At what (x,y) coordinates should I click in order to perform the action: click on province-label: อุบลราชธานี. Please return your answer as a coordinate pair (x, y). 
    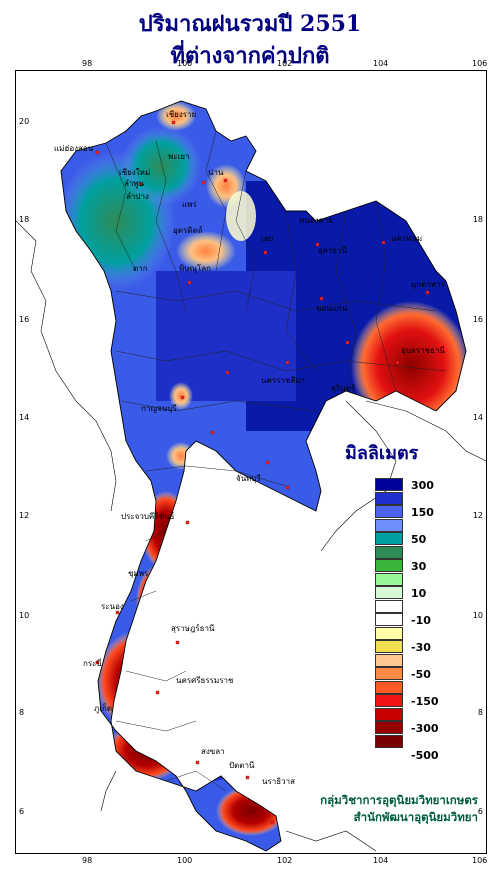
    Looking at the image, I should click on (423, 350).